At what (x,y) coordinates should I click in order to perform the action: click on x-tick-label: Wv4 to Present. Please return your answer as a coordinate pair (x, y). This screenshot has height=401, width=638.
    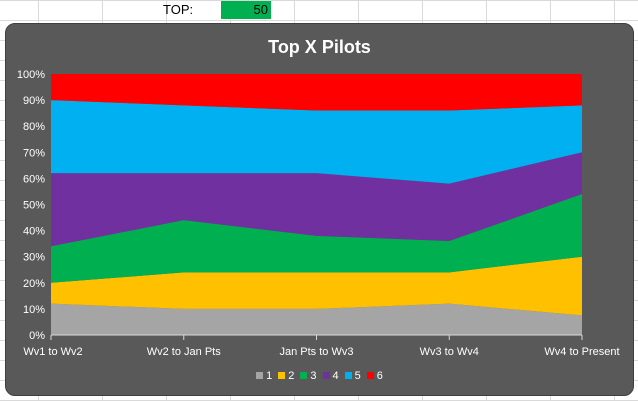
    Looking at the image, I should click on (581, 352).